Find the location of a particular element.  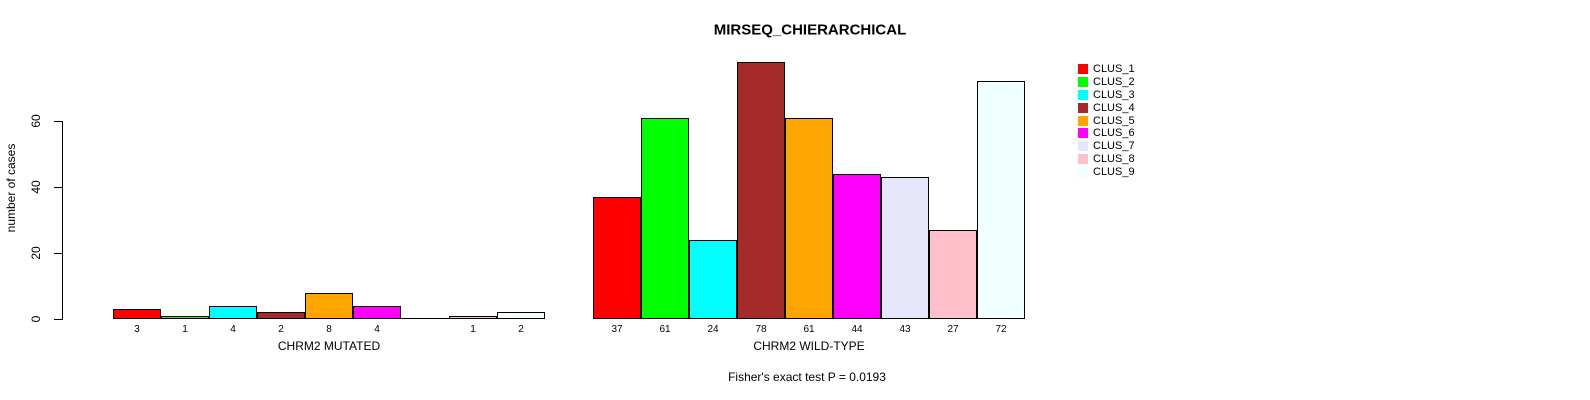

legend-label: CLUS_3 is located at coordinates (1114, 94).